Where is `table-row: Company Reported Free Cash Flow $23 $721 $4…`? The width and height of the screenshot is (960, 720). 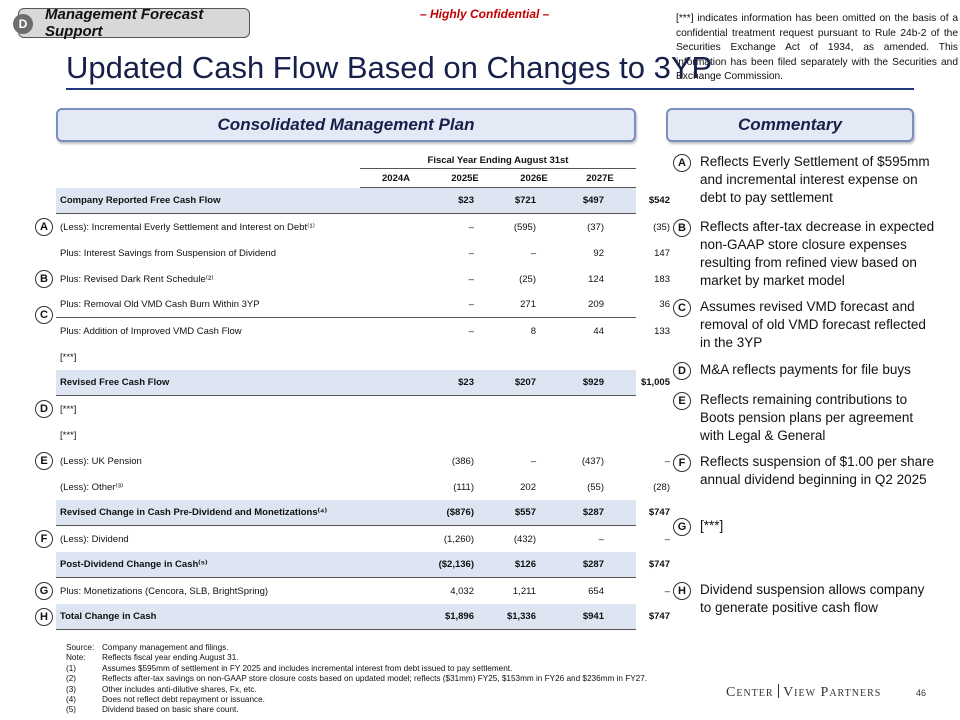
table-row: Company Reported Free Cash Flow $23 $721 $4… is located at coordinates (363, 201).